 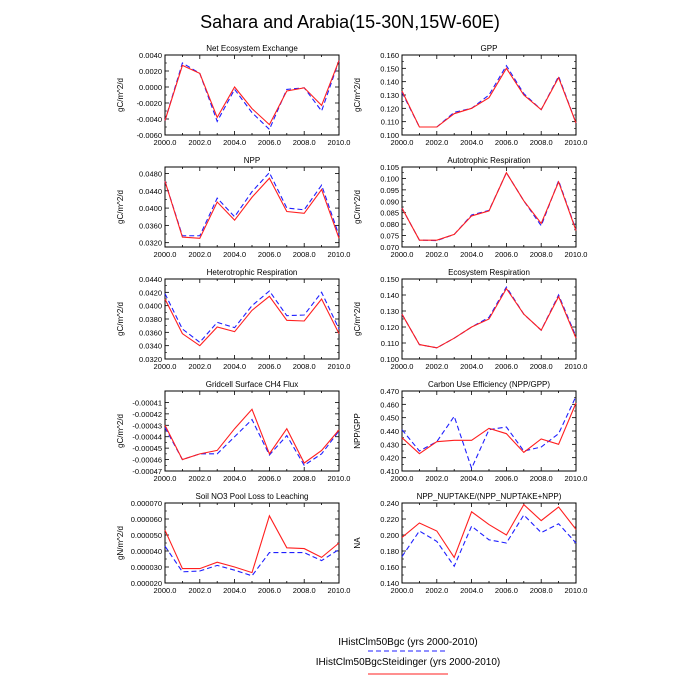 What do you see at coordinates (389, 190) in the screenshot?
I see `y-tick-label: 0.095` at bounding box center [389, 190].